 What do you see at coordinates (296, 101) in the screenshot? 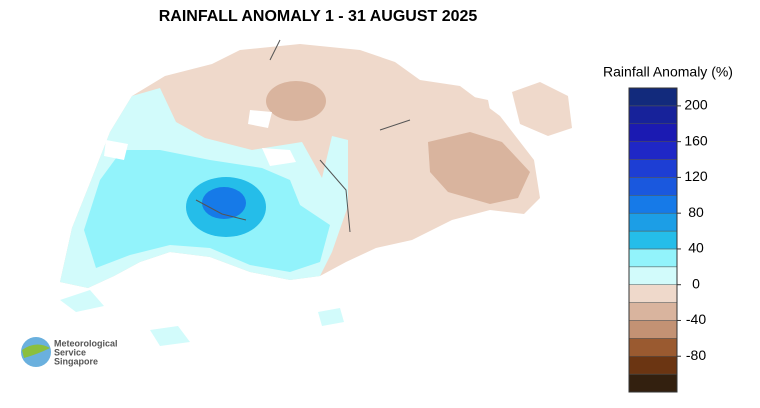
I see `dry-north-patch` at bounding box center [296, 101].